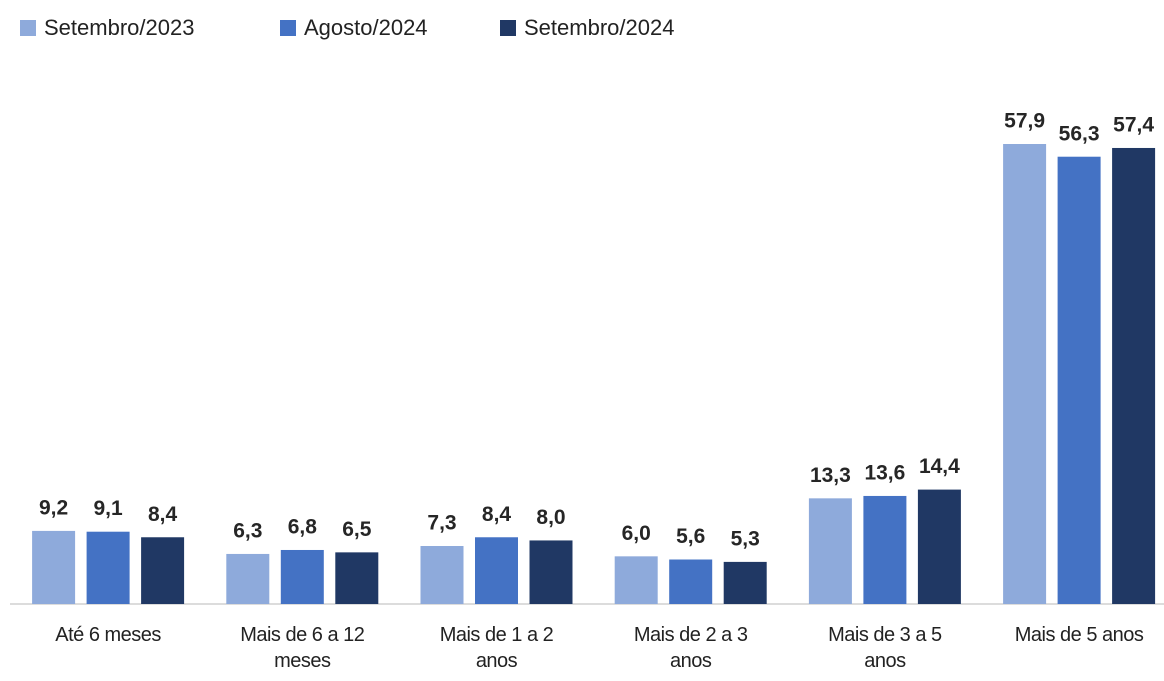  What do you see at coordinates (108, 508) in the screenshot?
I see `value-label: 9,1` at bounding box center [108, 508].